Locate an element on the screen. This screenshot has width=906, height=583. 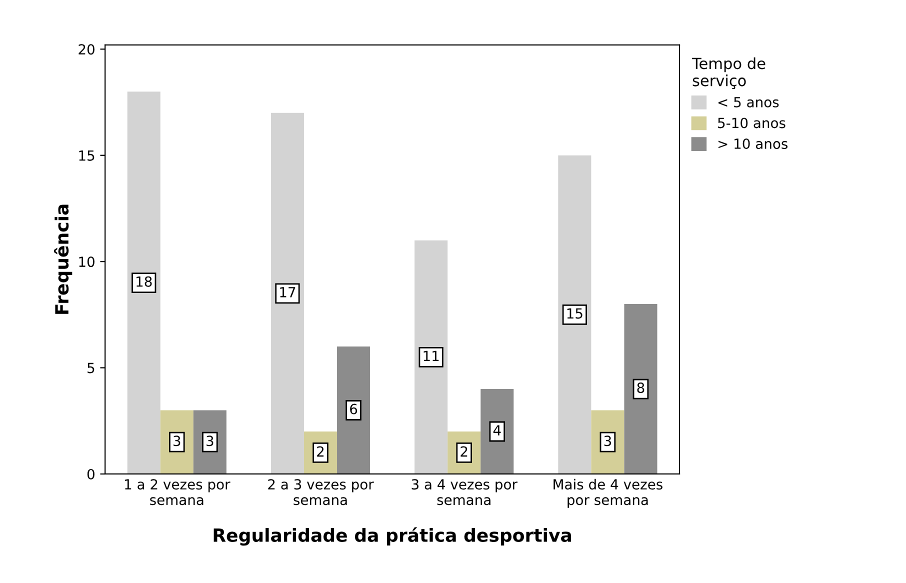
legend-label: > 10 anos is located at coordinates (753, 144).